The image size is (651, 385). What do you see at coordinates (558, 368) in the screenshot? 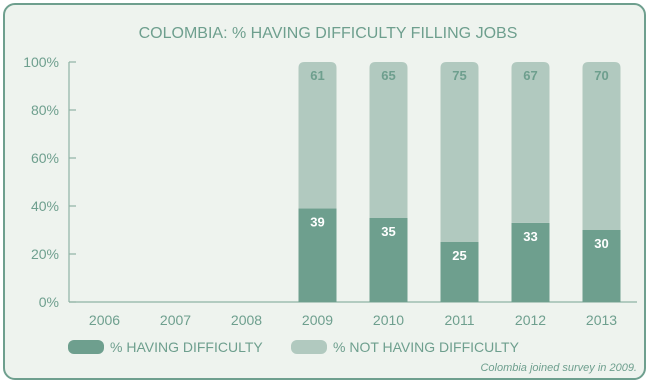
I see `footnote: Colombia joined survey in 2009.` at bounding box center [558, 368].